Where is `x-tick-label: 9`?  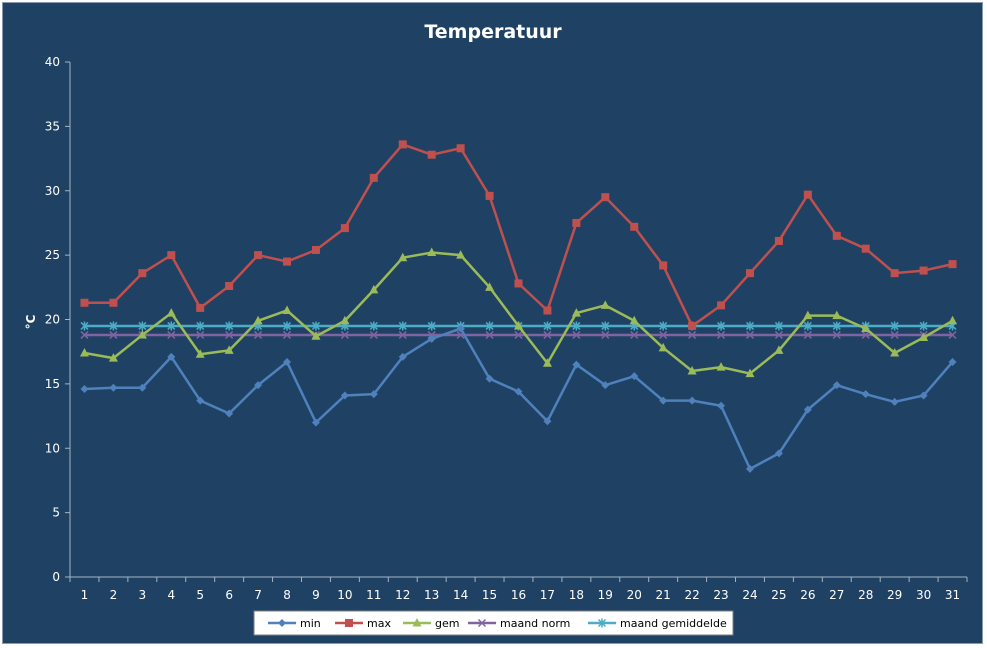 x-tick-label: 9 is located at coordinates (316, 595).